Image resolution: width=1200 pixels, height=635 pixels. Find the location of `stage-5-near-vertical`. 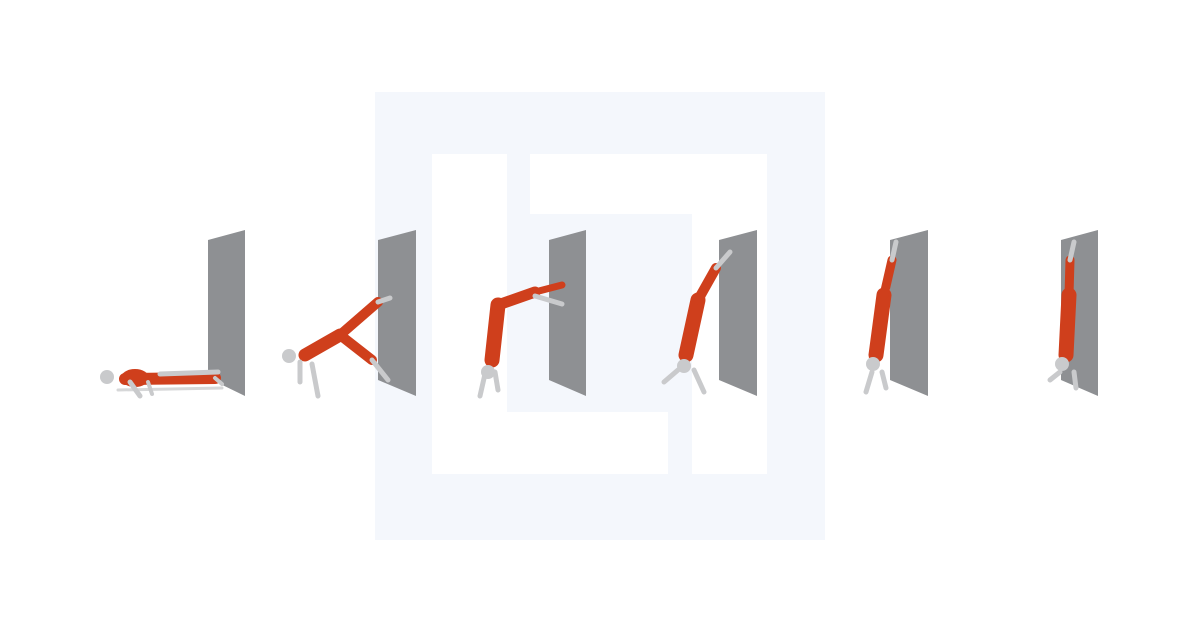

stage-5-near-vertical is located at coordinates (895, 313).